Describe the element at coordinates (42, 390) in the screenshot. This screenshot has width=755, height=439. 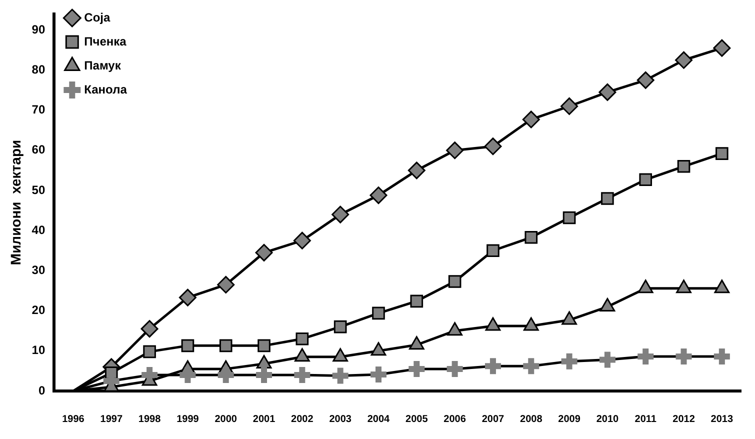
I see `y-tick-label: 0` at that location.